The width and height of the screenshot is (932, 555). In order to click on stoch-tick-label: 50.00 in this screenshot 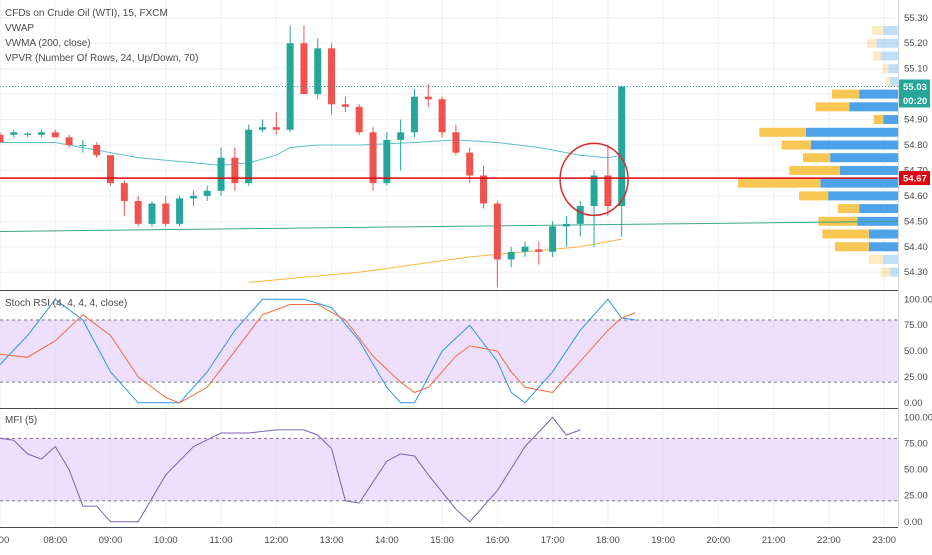, I will do `click(916, 351)`.